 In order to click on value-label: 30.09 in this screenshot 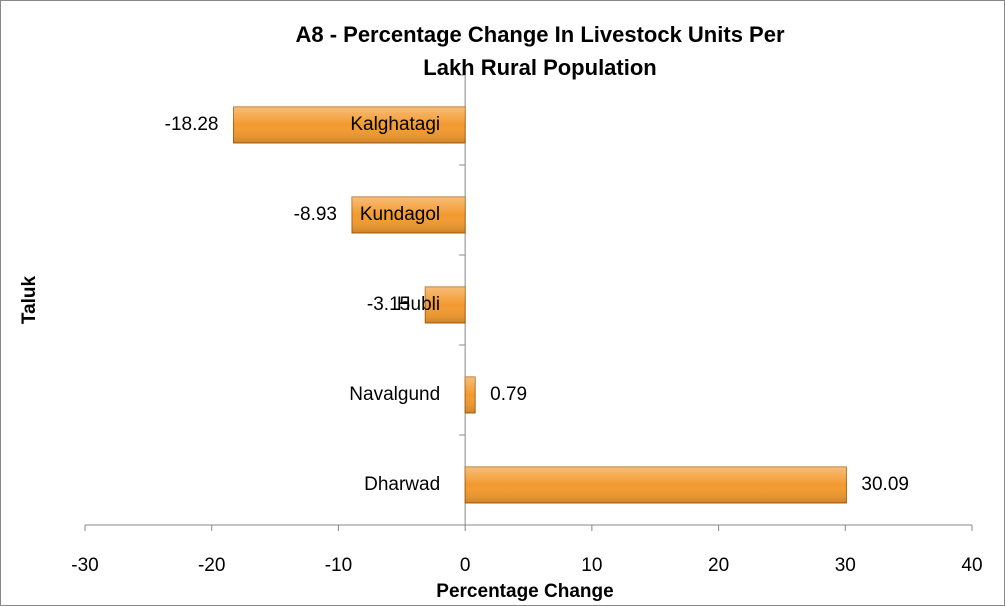, I will do `click(885, 484)`.